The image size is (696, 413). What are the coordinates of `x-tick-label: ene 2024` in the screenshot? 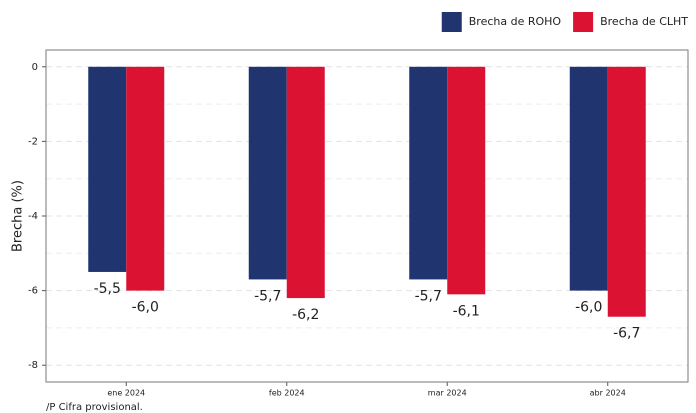 It's located at (126, 393).